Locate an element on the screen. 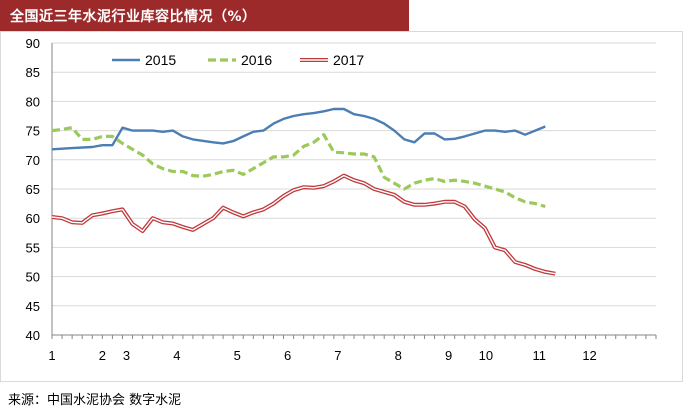 The width and height of the screenshot is (693, 412). y-tick-label: 85 is located at coordinates (33, 72).